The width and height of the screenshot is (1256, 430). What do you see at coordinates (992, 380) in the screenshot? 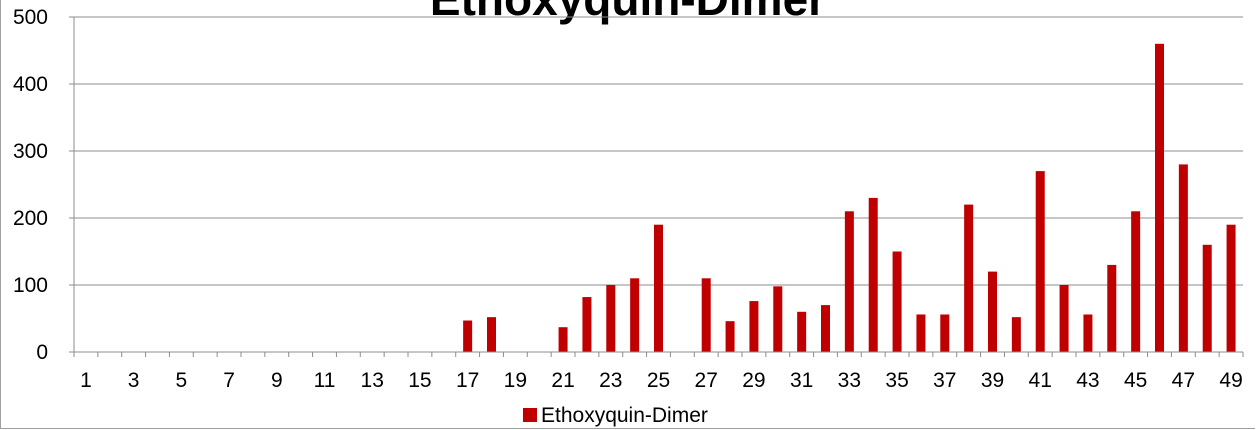
I see `x-tick-label: 39` at bounding box center [992, 380].